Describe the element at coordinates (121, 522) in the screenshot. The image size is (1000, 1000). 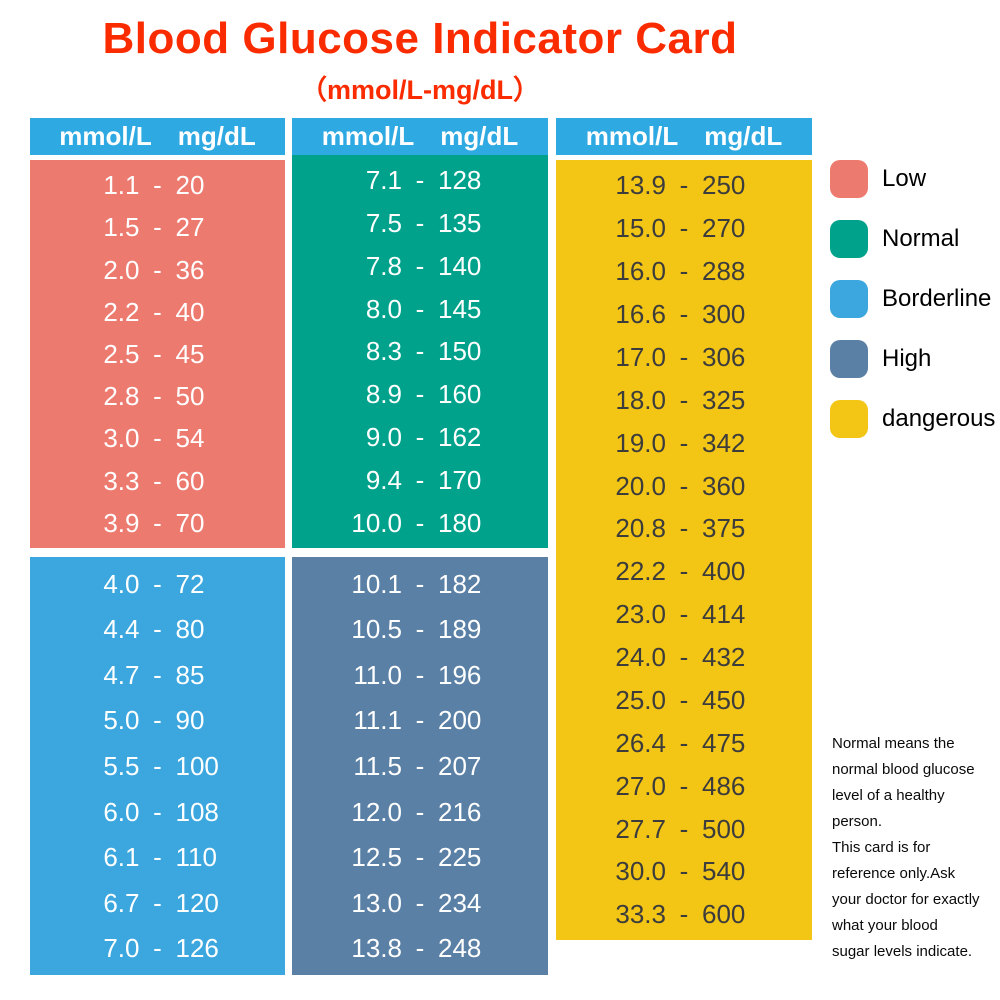
I see `mmol-value: 3.9` at that location.